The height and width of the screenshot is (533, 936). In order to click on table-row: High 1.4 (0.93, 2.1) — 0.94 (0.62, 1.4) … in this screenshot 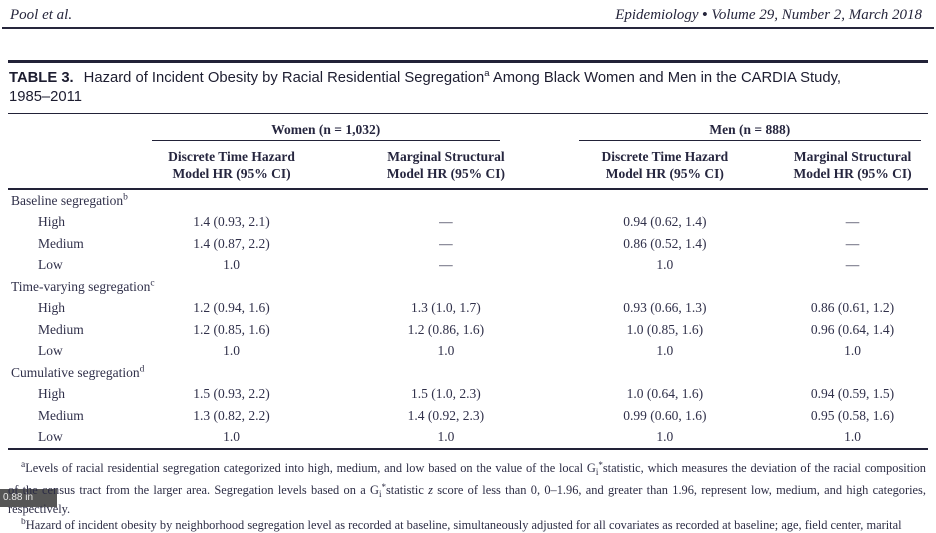, I will do `click(468, 223)`.